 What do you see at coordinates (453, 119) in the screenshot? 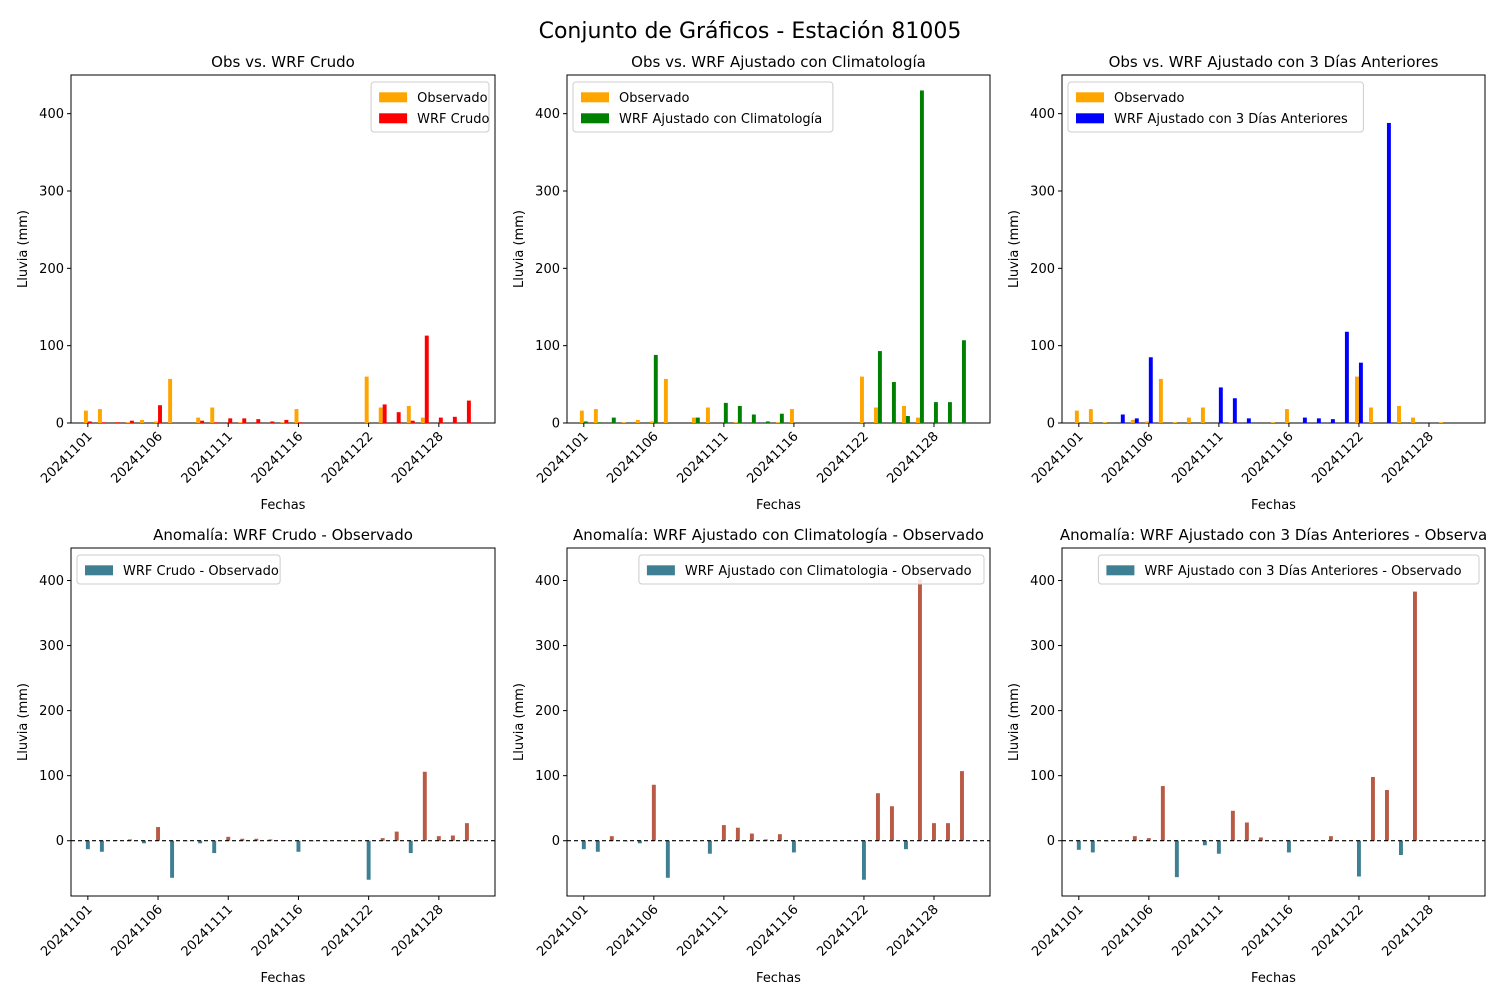
I see `legend-label: WRF Crudo` at bounding box center [453, 119].